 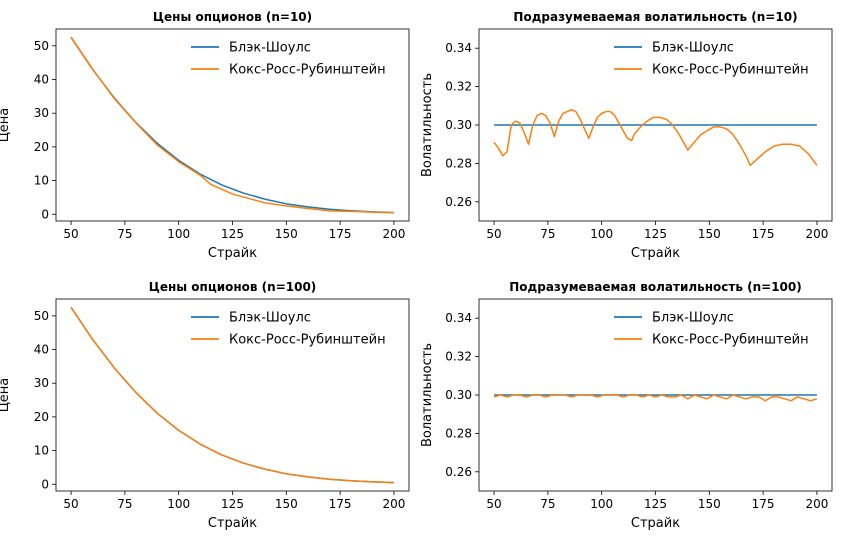 I want to click on chart-title: Подразумеваемая волатильность (n=10), so click(x=655, y=17).